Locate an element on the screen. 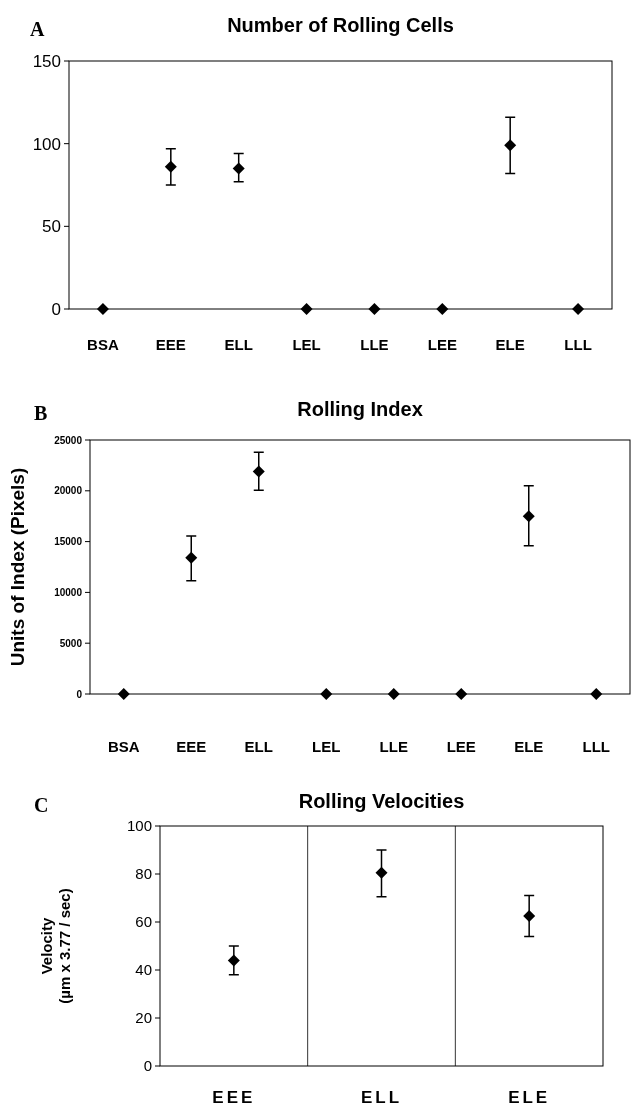 The height and width of the screenshot is (1111, 632). chart-title: Rolling Index is located at coordinates (360, 409).